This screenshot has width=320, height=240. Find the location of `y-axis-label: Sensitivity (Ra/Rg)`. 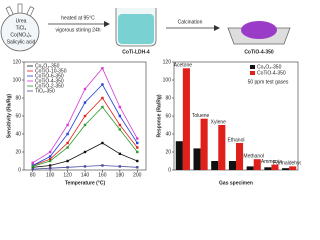

y-axis-label: Sensitivity (Ra/Rg) is located at coordinates (9, 116).